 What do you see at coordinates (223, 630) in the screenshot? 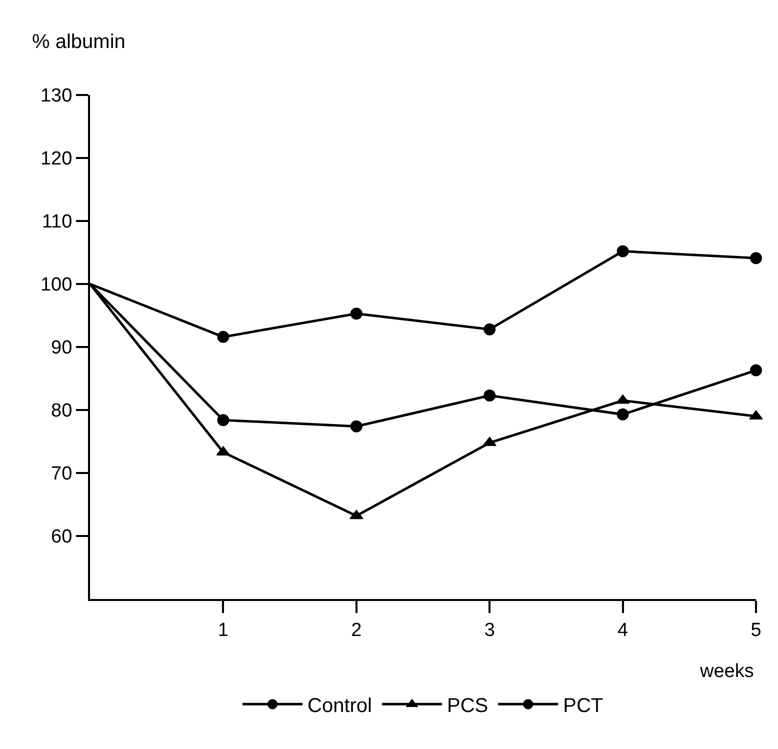
I see `x-tick-label: 1` at bounding box center [223, 630].